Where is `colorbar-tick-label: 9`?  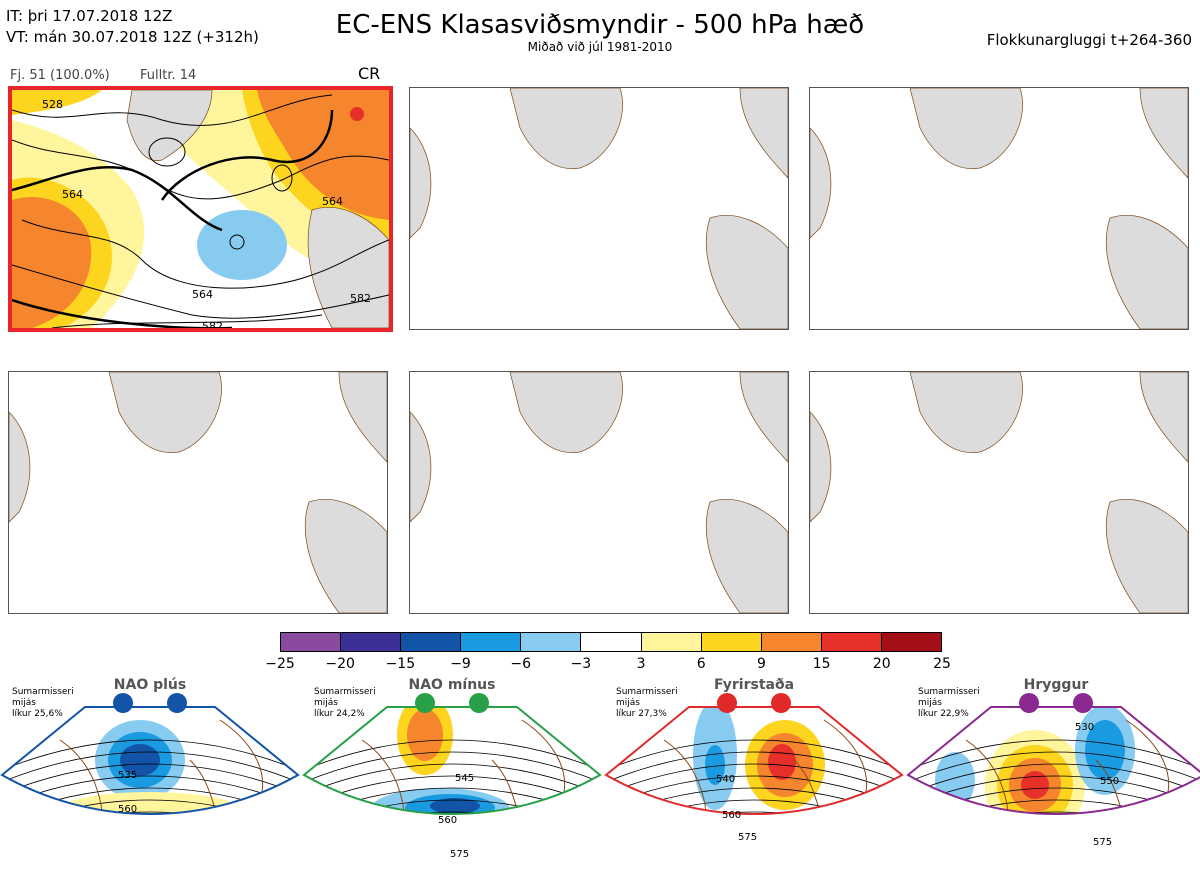
colorbar-tick-label: 9 is located at coordinates (761, 664).